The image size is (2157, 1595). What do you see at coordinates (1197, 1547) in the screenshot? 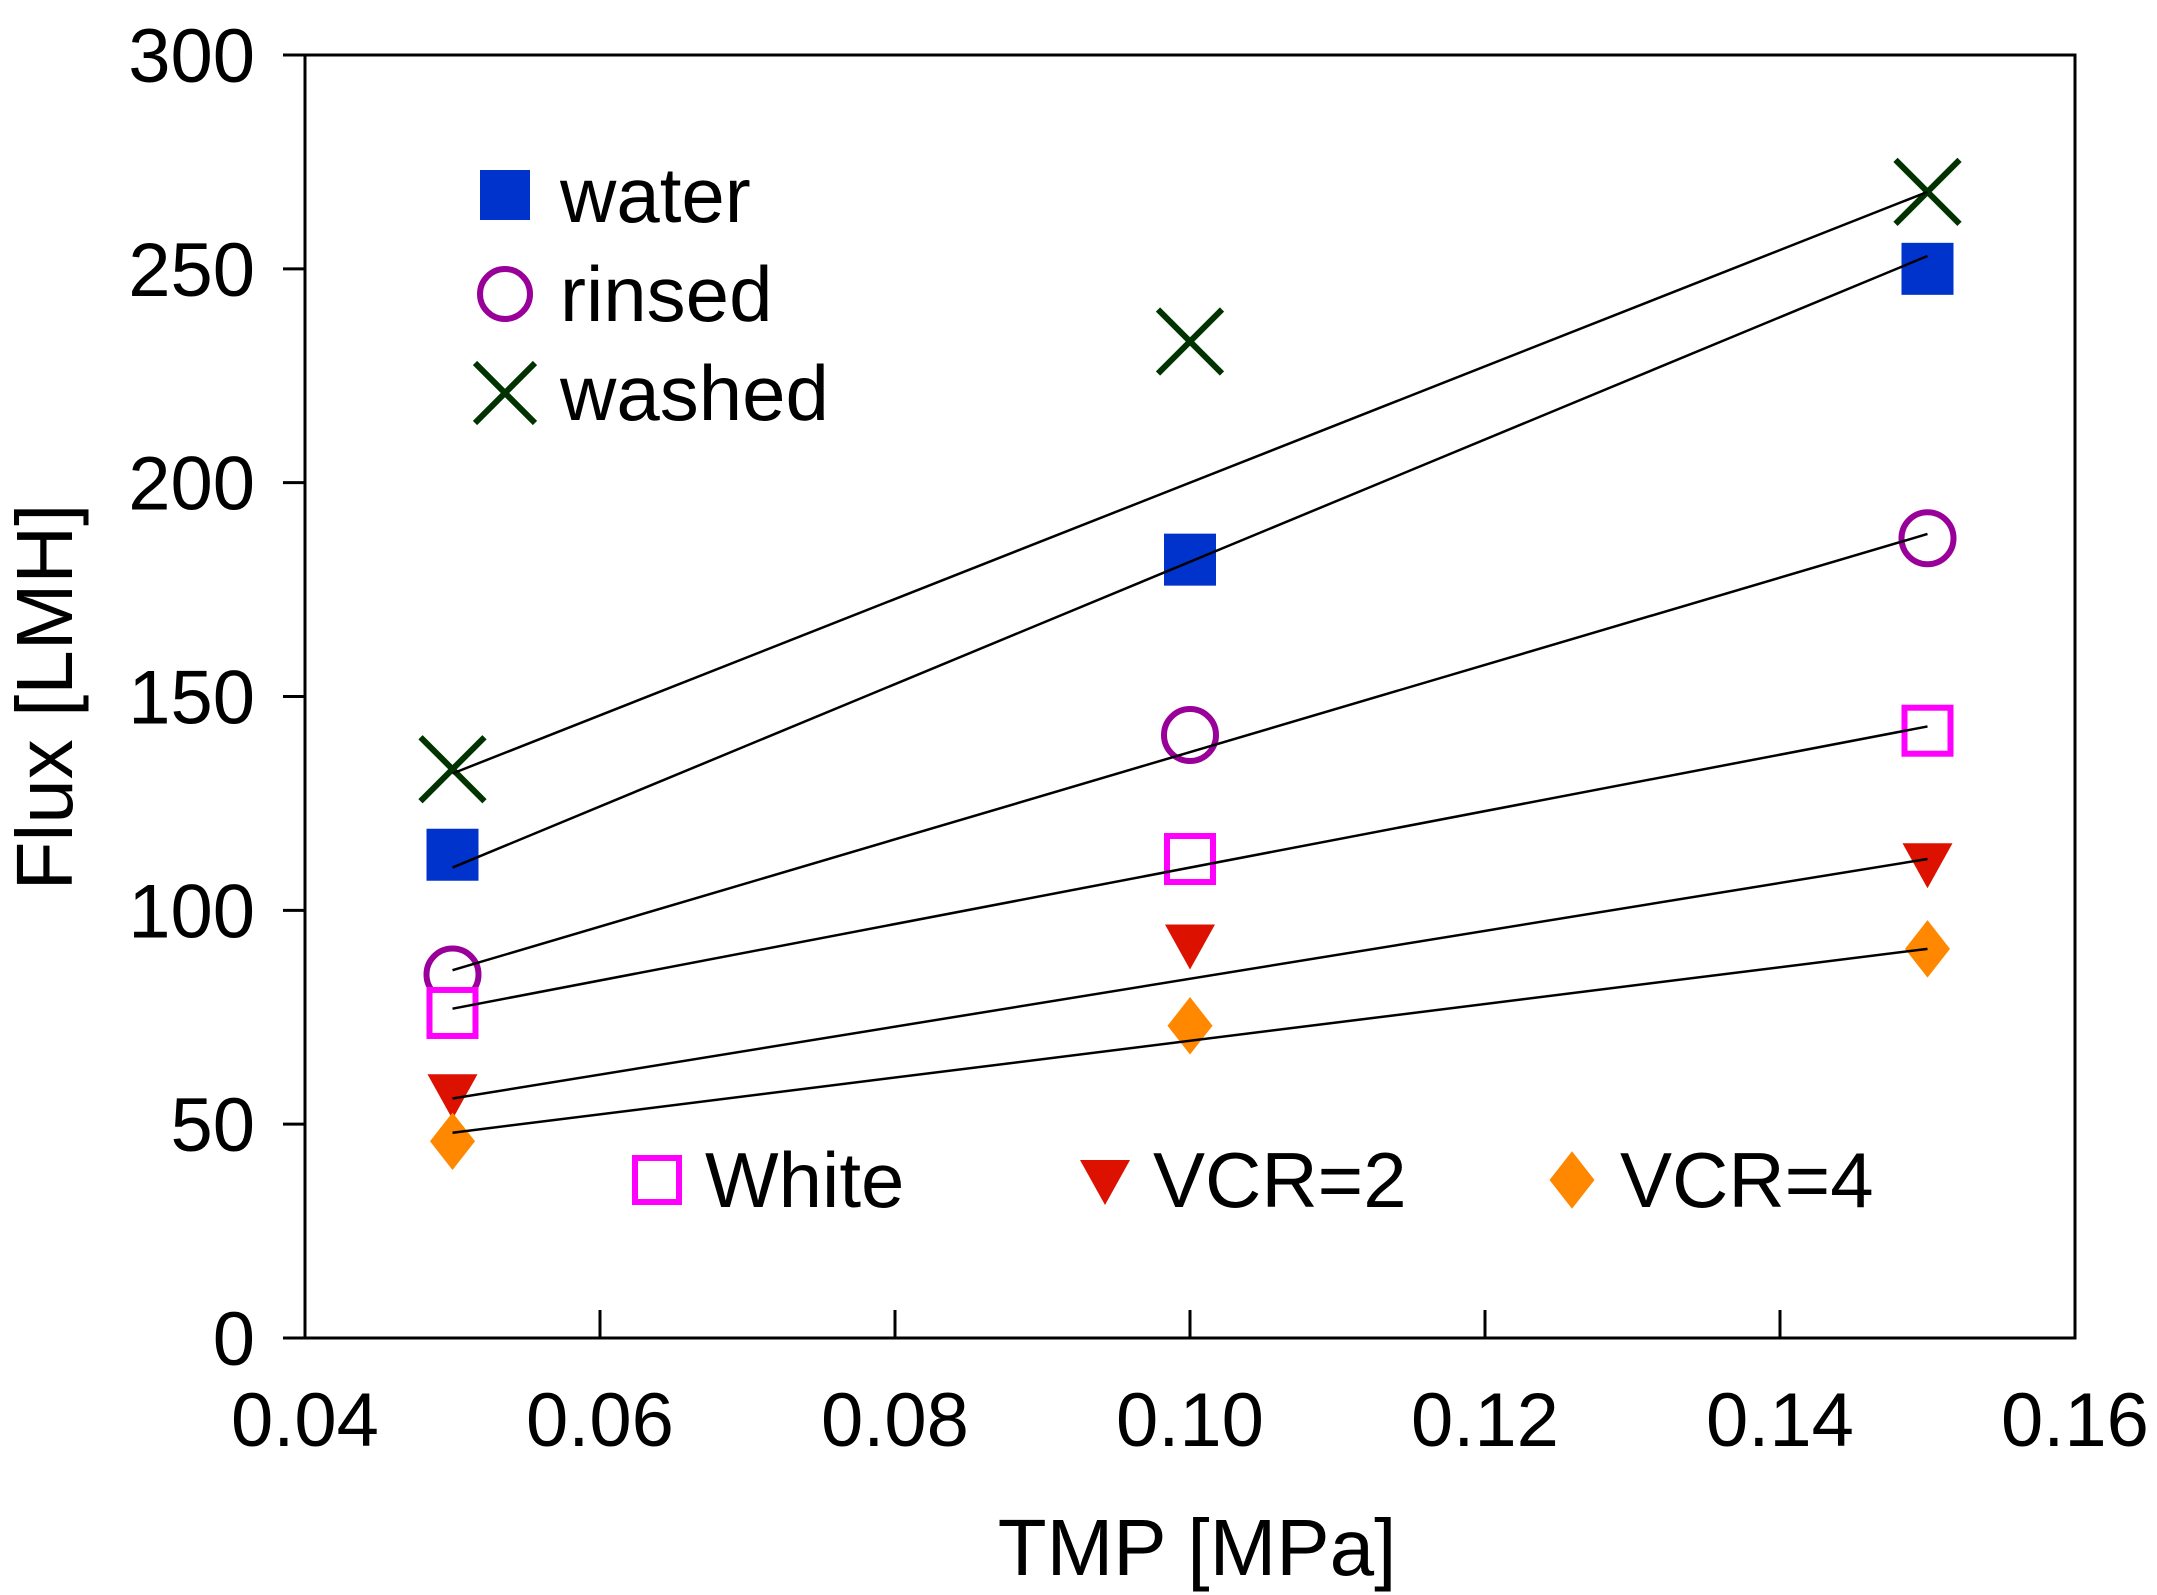
I see `x-axis-title: TMP [MPa]` at bounding box center [1197, 1547].